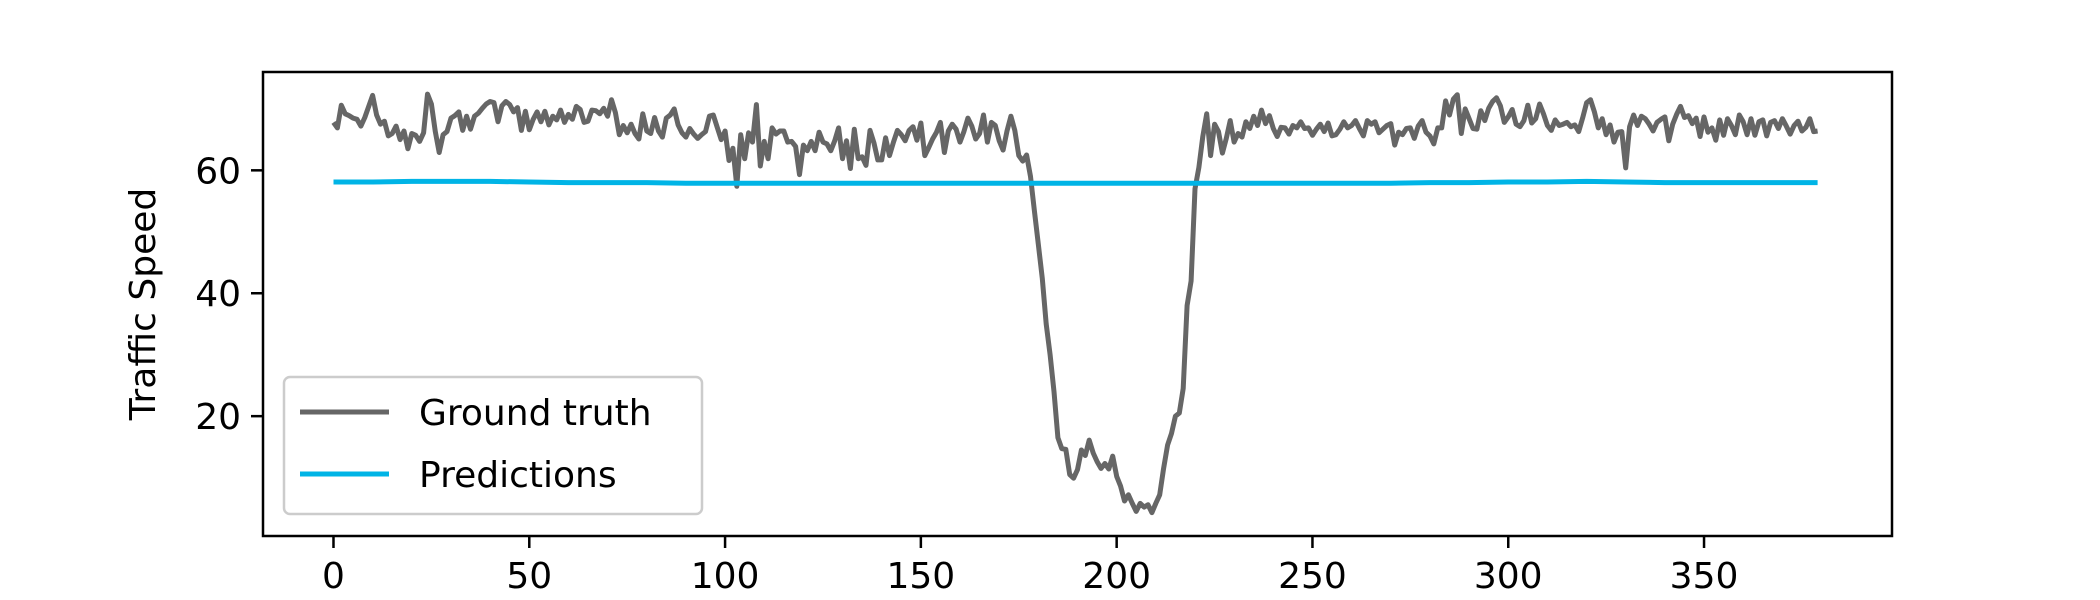  What do you see at coordinates (1704, 576) in the screenshot?
I see `x-tick-label: 350` at bounding box center [1704, 576].